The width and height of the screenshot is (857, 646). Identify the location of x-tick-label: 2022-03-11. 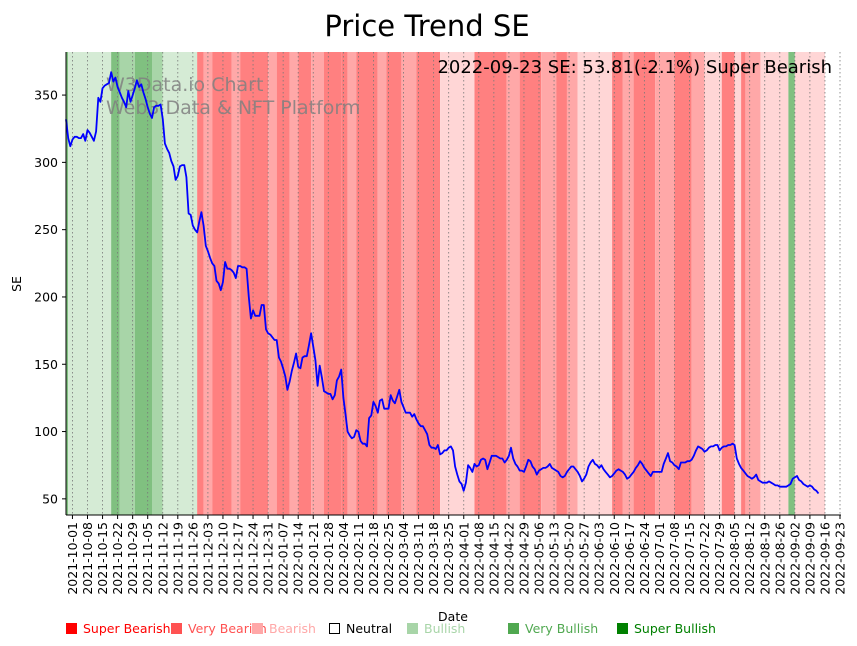
(418, 558).